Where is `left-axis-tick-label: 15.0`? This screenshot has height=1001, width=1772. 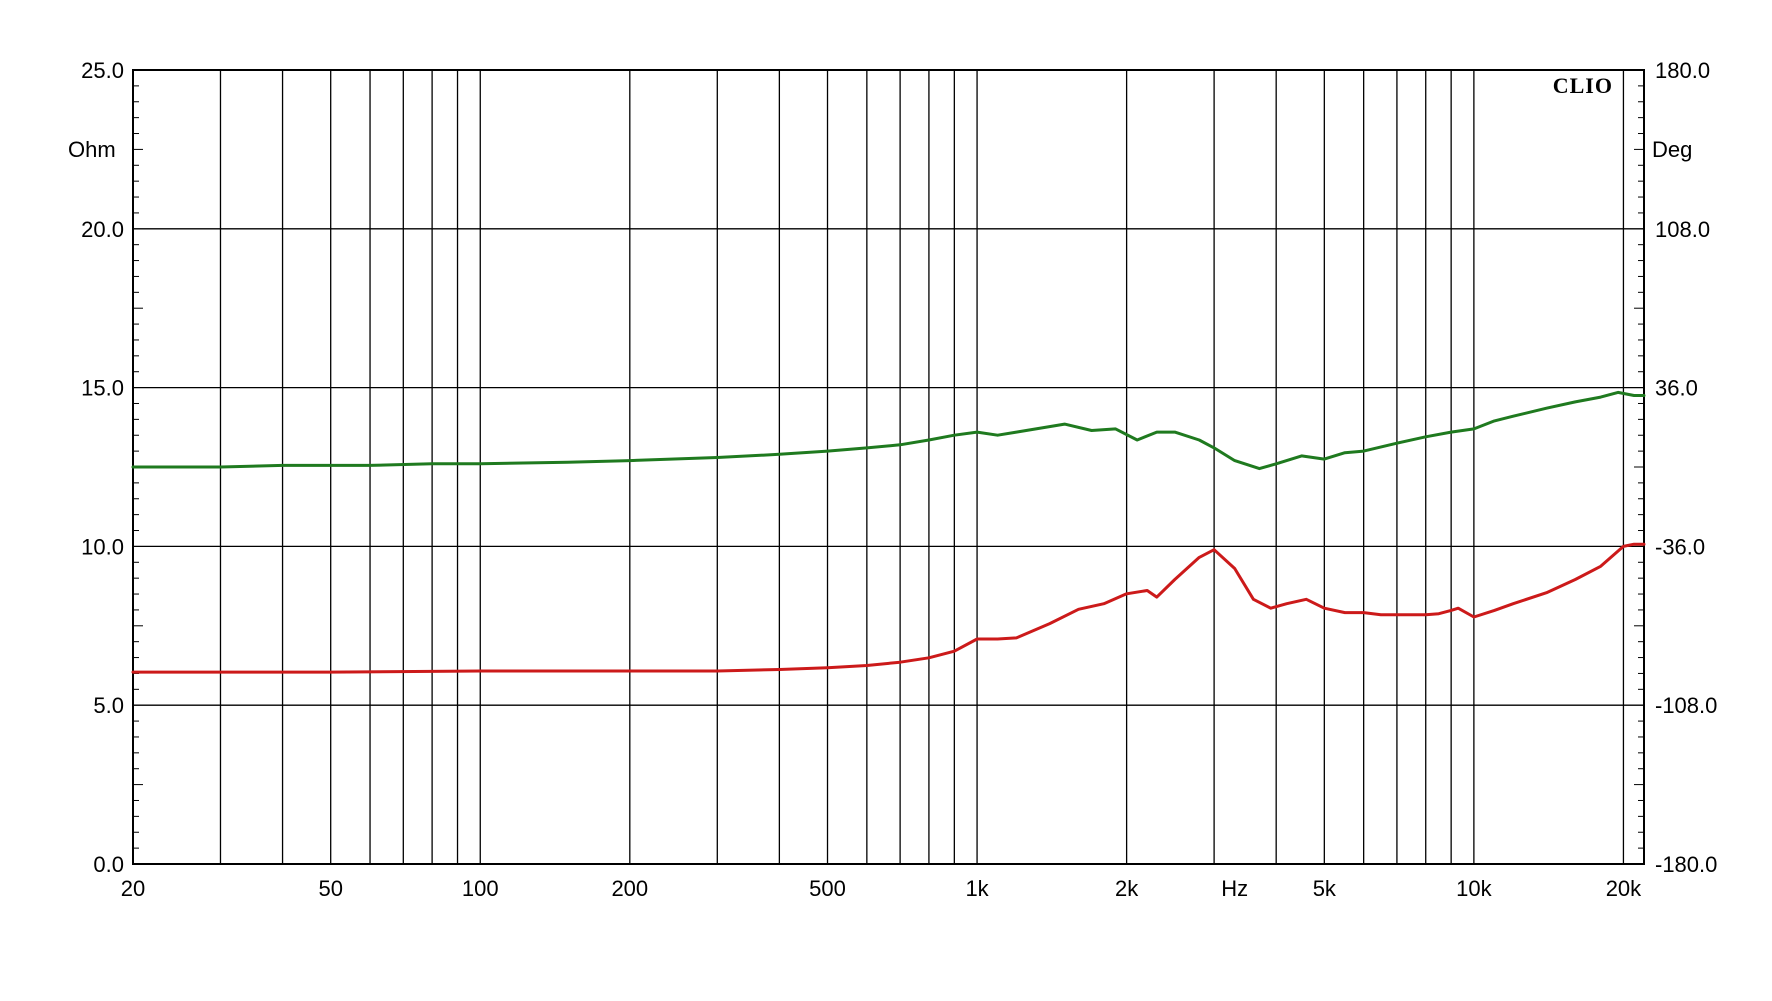
left-axis-tick-label: 15.0 is located at coordinates (102, 388).